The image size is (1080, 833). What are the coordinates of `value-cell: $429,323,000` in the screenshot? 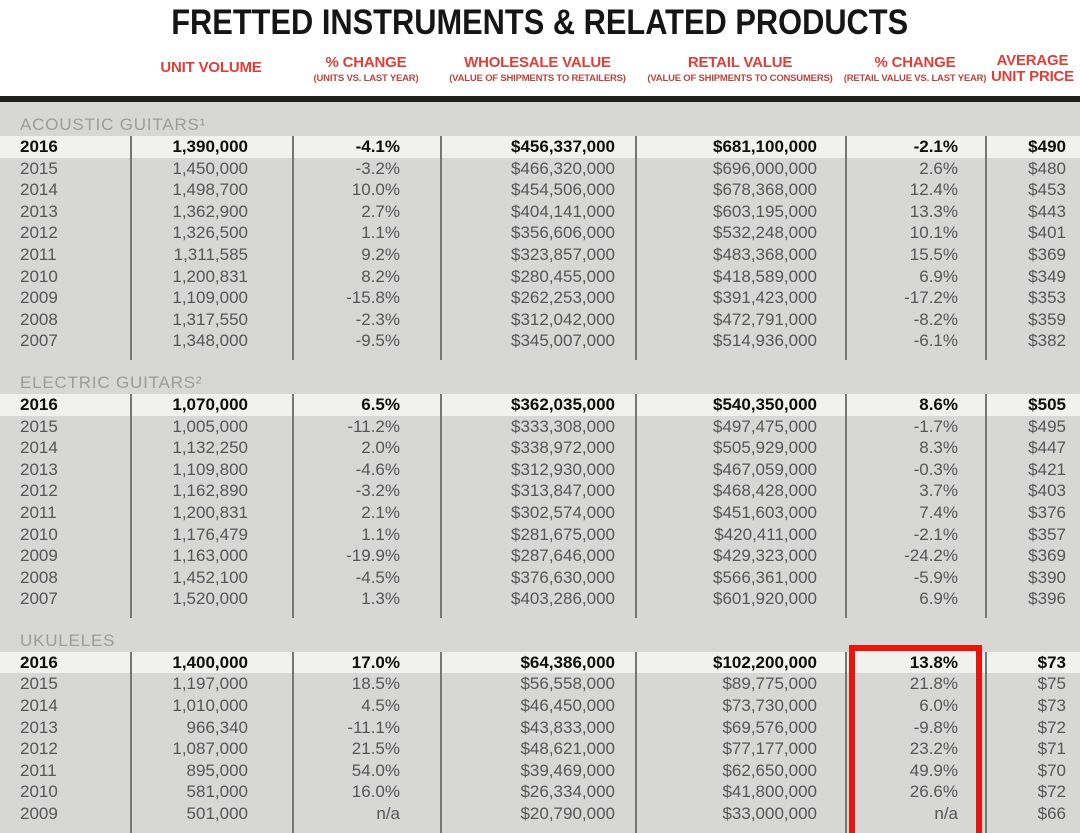 It's located at (740, 556).